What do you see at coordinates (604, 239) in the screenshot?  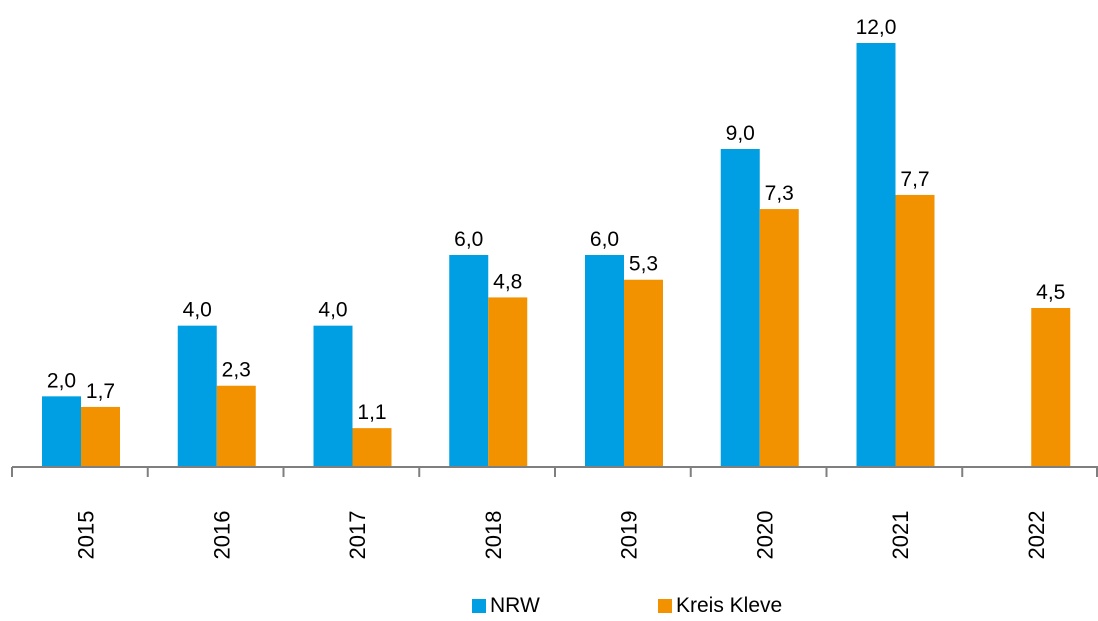 I see `data-label-nrw-2019: 6,0` at bounding box center [604, 239].